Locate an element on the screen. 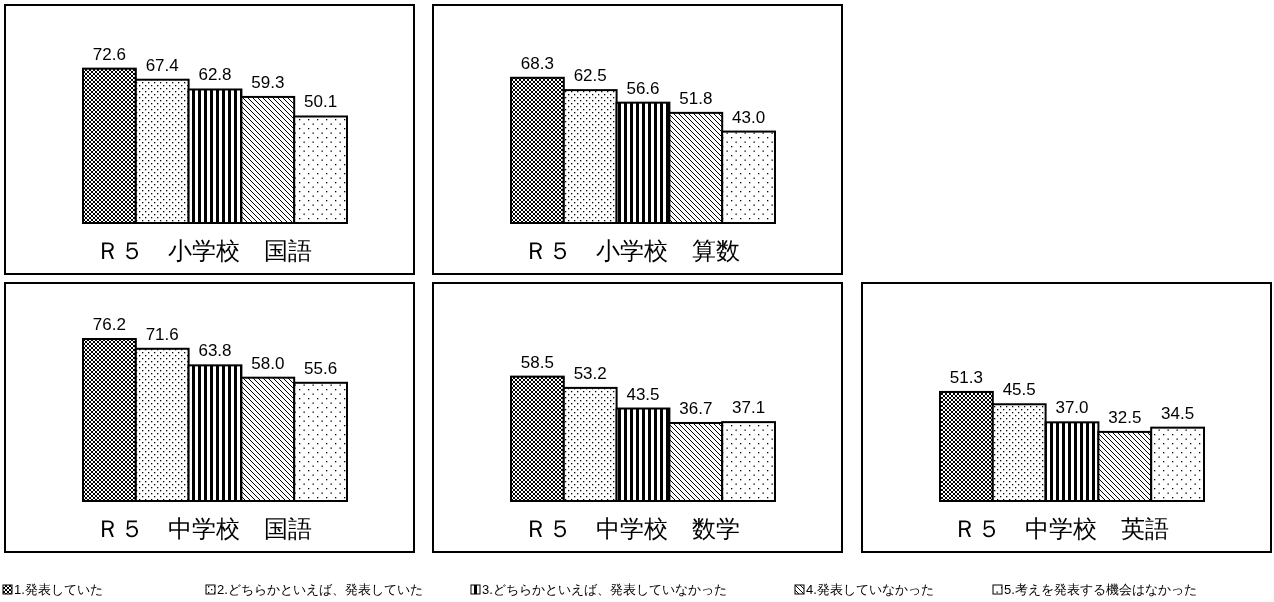  data-label: 36.7 is located at coordinates (696, 408).